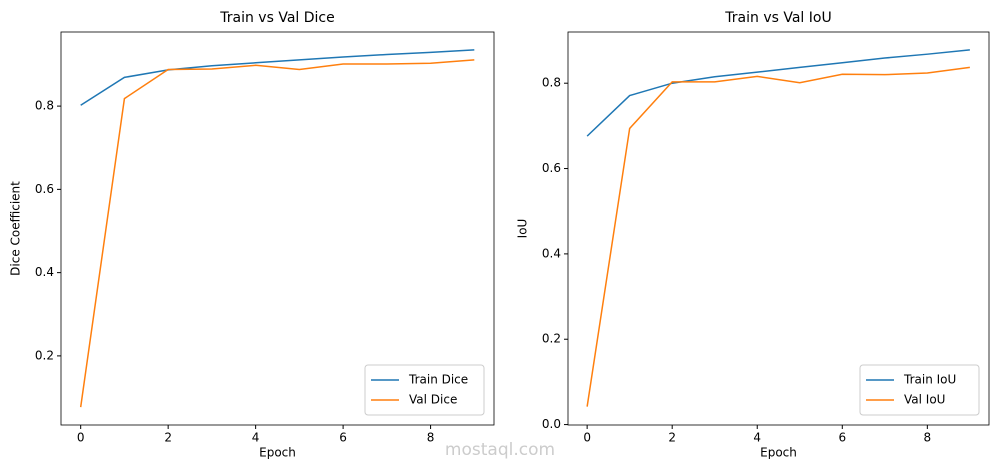  Describe the element at coordinates (777, 18) in the screenshot. I see `chart-title: Train vs Val IoU` at that location.